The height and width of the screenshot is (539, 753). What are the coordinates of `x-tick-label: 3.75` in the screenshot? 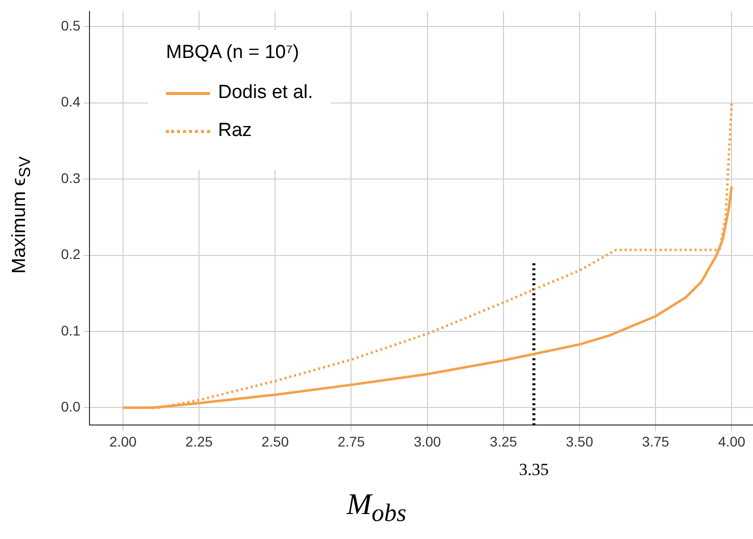 It's located at (656, 441).